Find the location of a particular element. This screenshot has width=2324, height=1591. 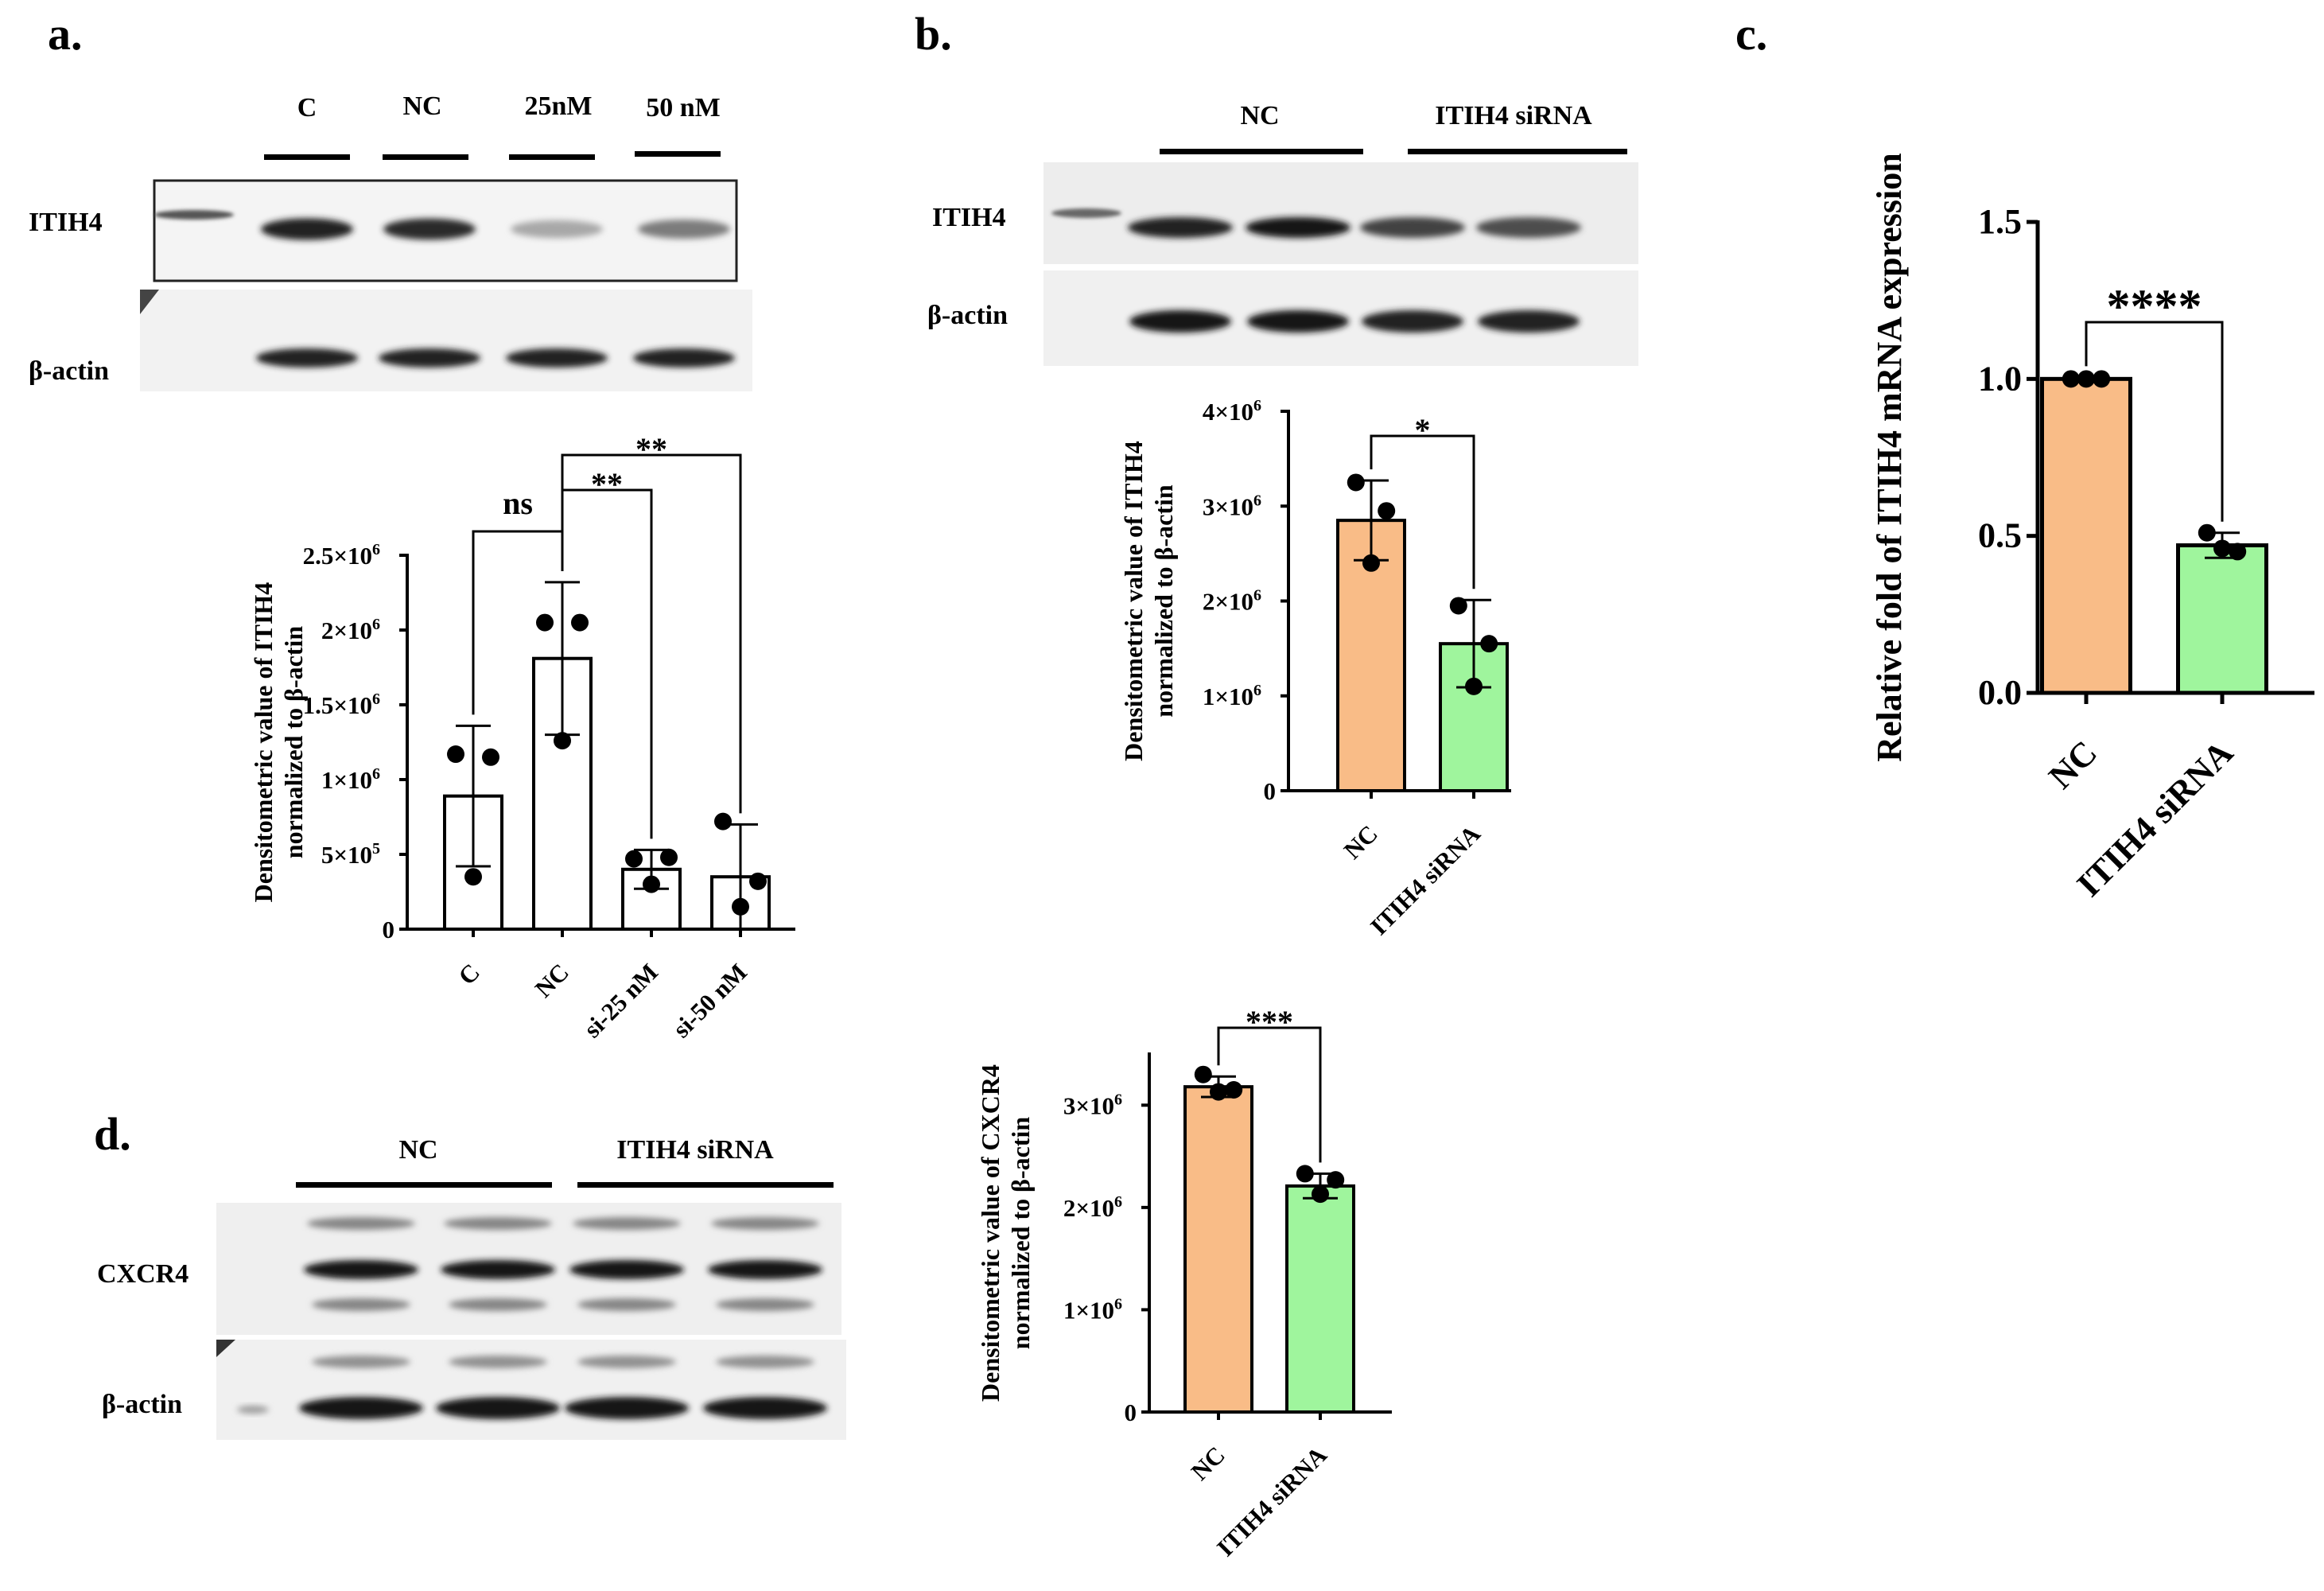

ladder-band is located at coordinates (253, 1410).